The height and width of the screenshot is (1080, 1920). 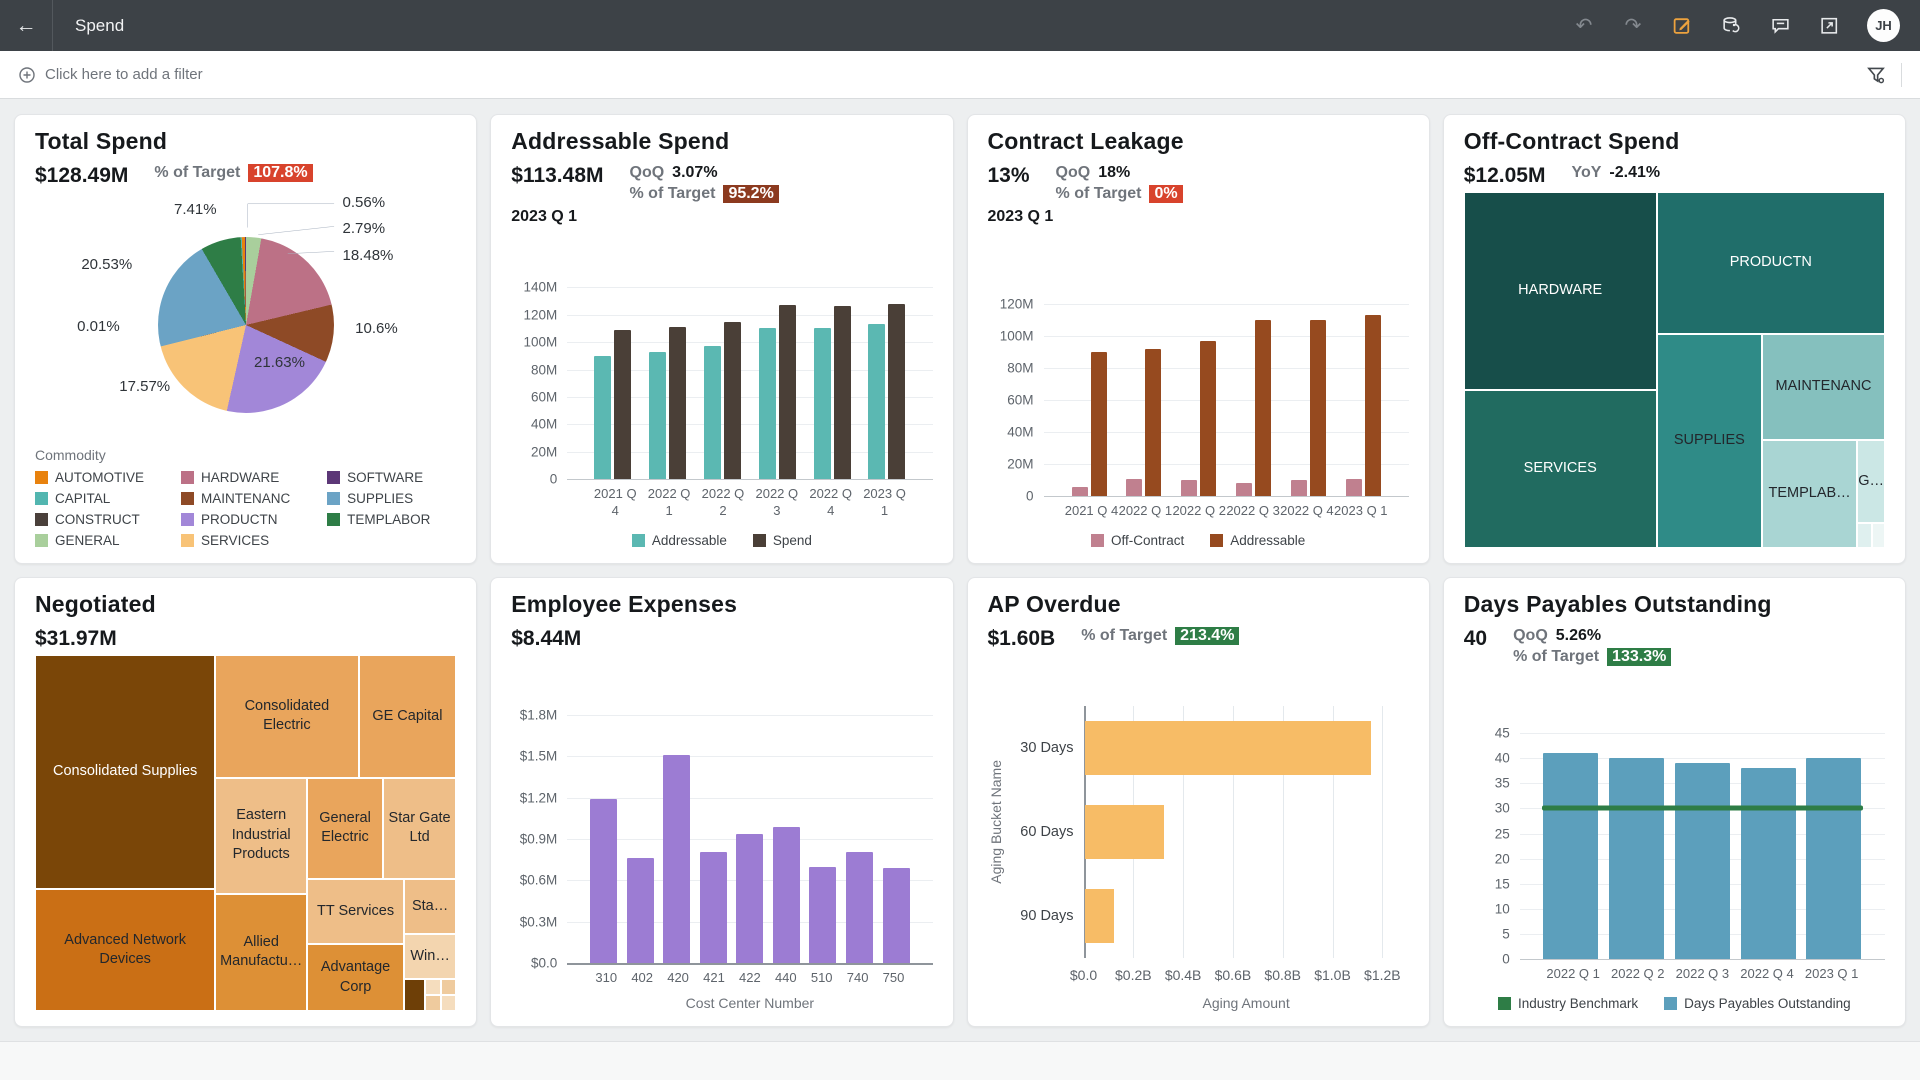 What do you see at coordinates (287, 716) in the screenshot?
I see `treemap-cell-consolidated-electric: Consolidated Electric` at bounding box center [287, 716].